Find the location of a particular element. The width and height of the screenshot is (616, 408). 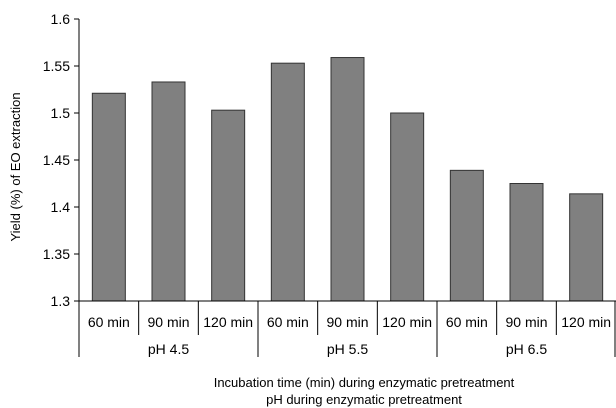

y-tick-label: 1.55 is located at coordinates (56, 66).